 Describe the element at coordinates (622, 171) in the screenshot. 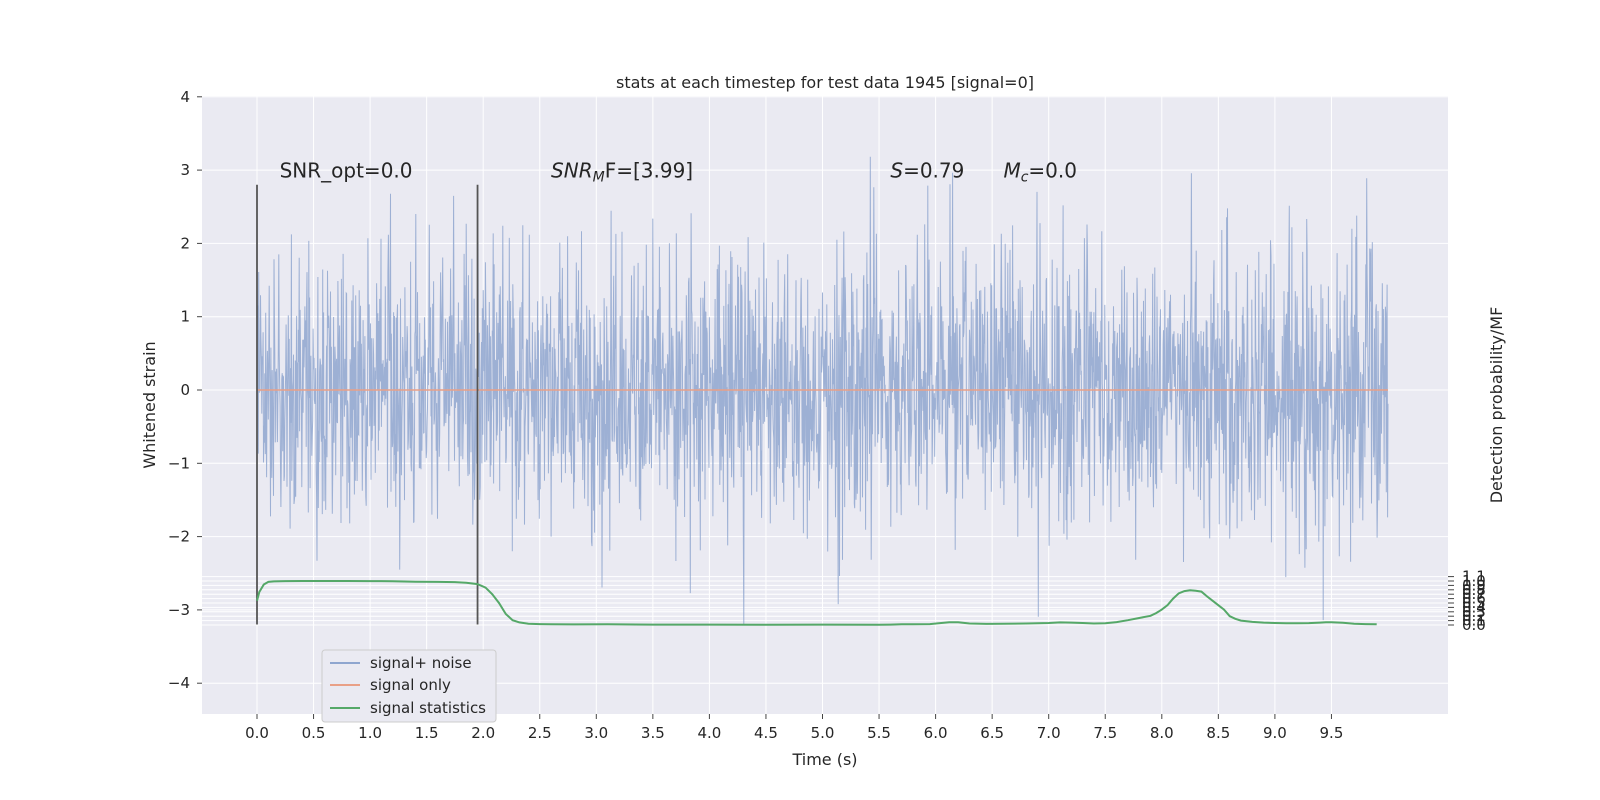

I see `annotation-snr_mf: SNRMF=[3.99]` at that location.